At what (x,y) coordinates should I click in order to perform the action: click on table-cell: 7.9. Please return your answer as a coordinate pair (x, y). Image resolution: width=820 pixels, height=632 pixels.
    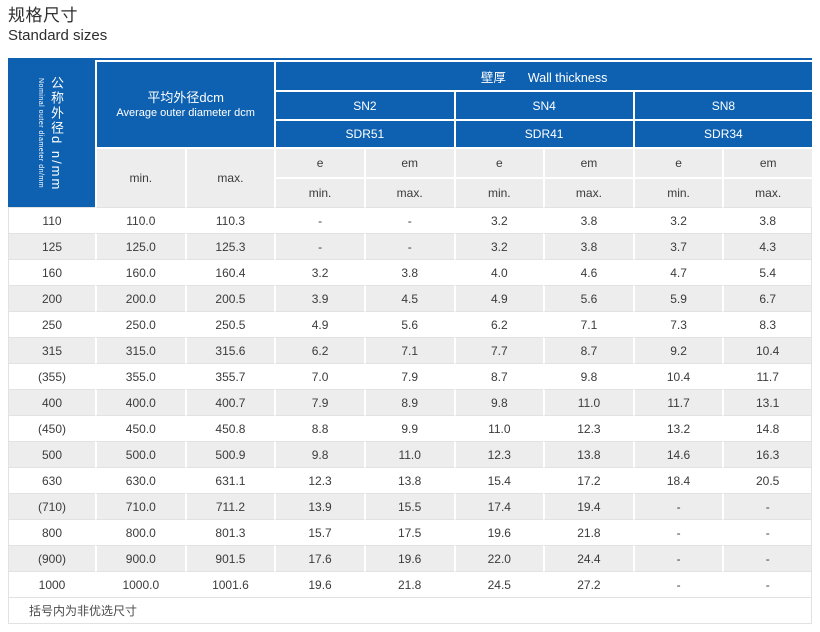
    Looking at the image, I should click on (408, 376).